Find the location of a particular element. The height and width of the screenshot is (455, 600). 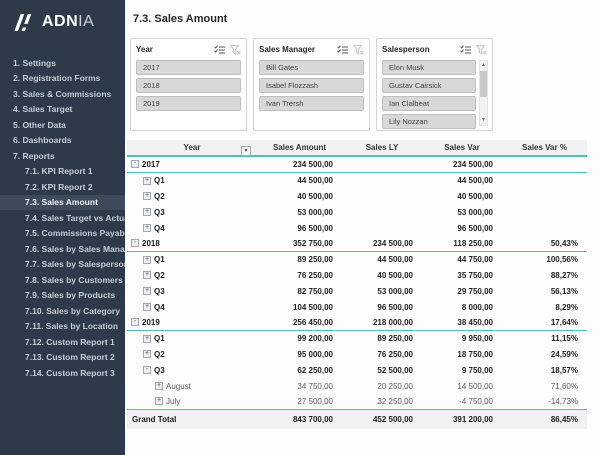

sidebar-item-sales-by-location: 7.11. Sales by Location is located at coordinates (72, 326).